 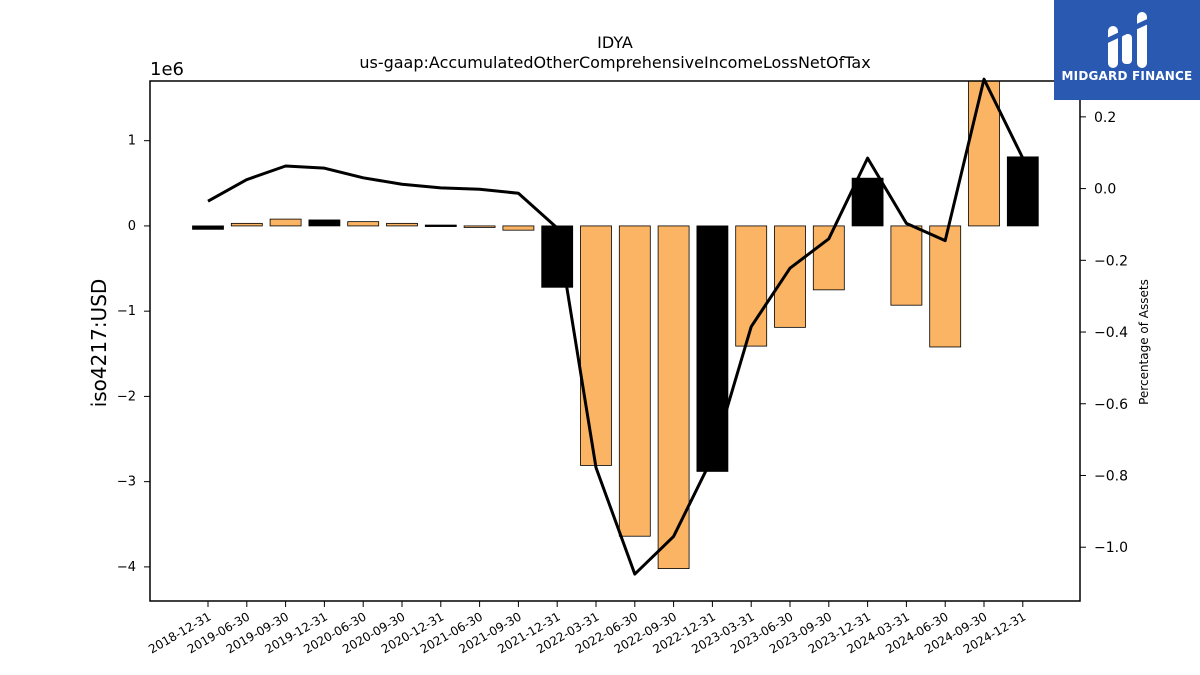 What do you see at coordinates (133, 354) in the screenshot?
I see `y-ticks-left: −4 −3 −2 −1 0 1` at bounding box center [133, 354].